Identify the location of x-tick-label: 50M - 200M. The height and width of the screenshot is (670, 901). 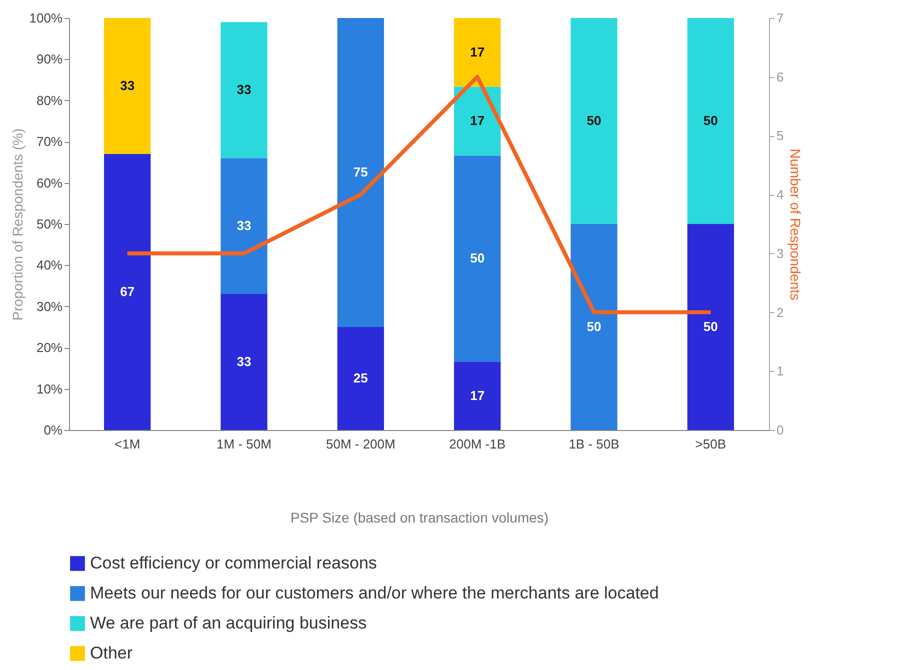
(361, 444).